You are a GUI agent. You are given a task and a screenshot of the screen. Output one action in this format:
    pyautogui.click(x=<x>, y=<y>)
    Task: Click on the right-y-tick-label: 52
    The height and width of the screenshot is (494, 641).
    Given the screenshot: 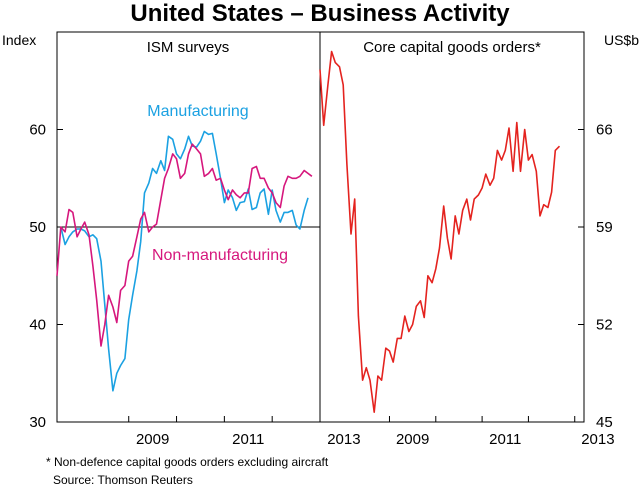 What is the action you would take?
    pyautogui.click(x=604, y=325)
    